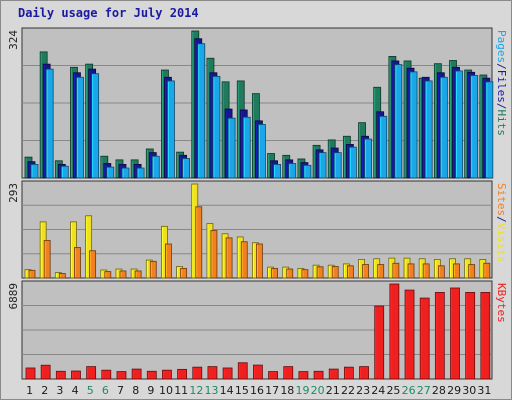 The height and width of the screenshot is (400, 512). What do you see at coordinates (212, 390) in the screenshot?
I see `x-tick-label-13: 13` at bounding box center [212, 390].